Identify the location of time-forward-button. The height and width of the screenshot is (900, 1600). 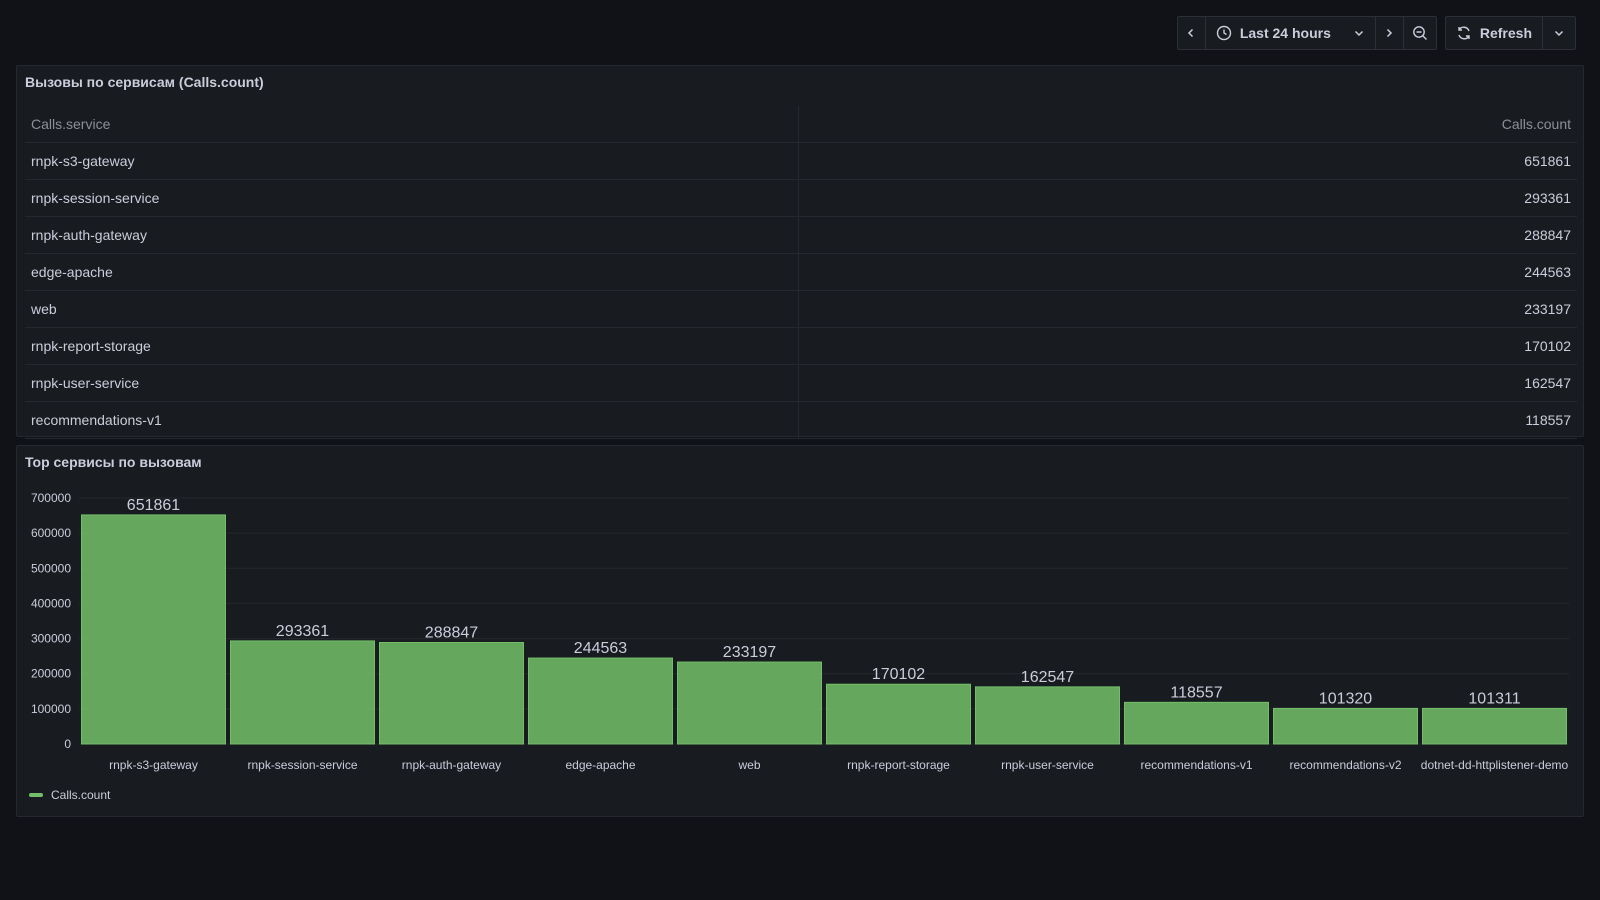
(1390, 33).